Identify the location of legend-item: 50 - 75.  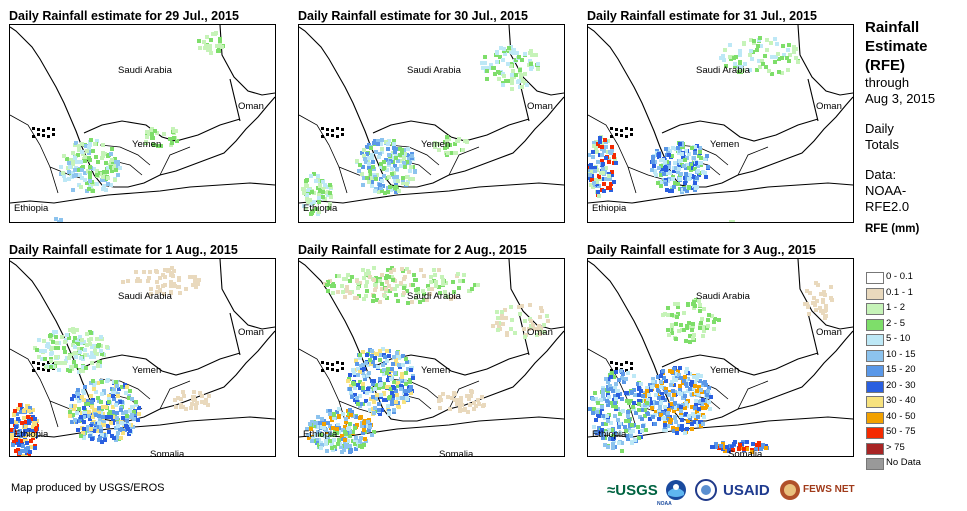
(915, 433).